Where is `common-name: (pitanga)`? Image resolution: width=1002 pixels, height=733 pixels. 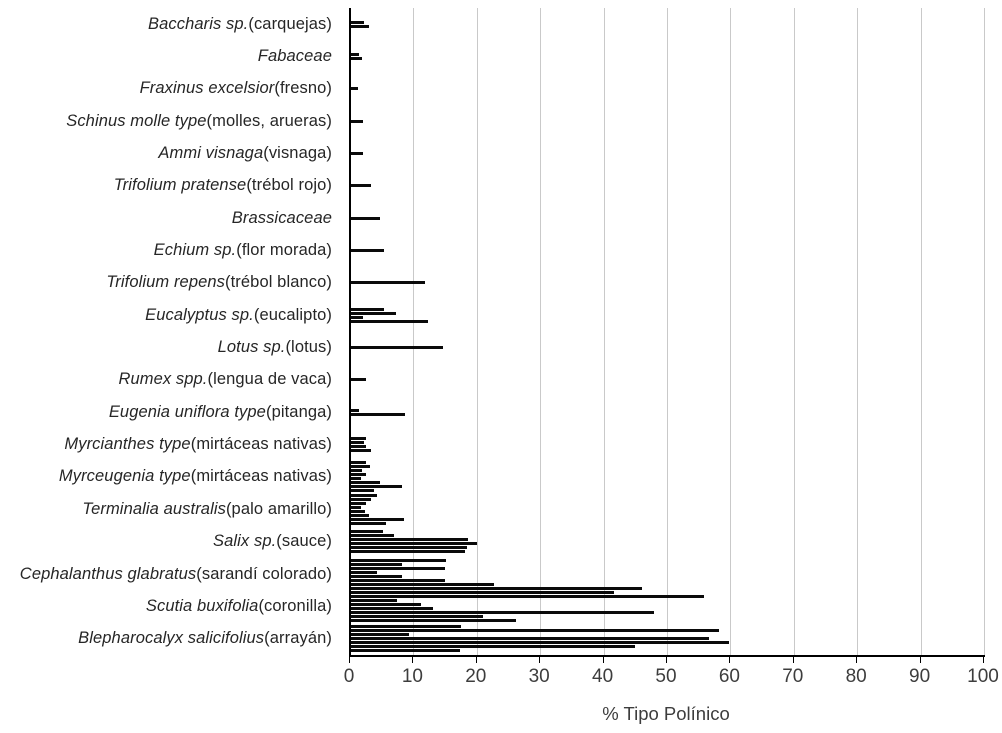
common-name: (pitanga) is located at coordinates (298, 411).